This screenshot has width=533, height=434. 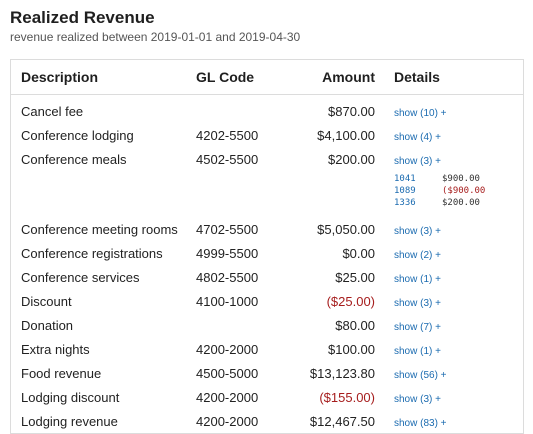 What do you see at coordinates (461, 203) in the screenshot?
I see `detail-amount: $200.00` at bounding box center [461, 203].